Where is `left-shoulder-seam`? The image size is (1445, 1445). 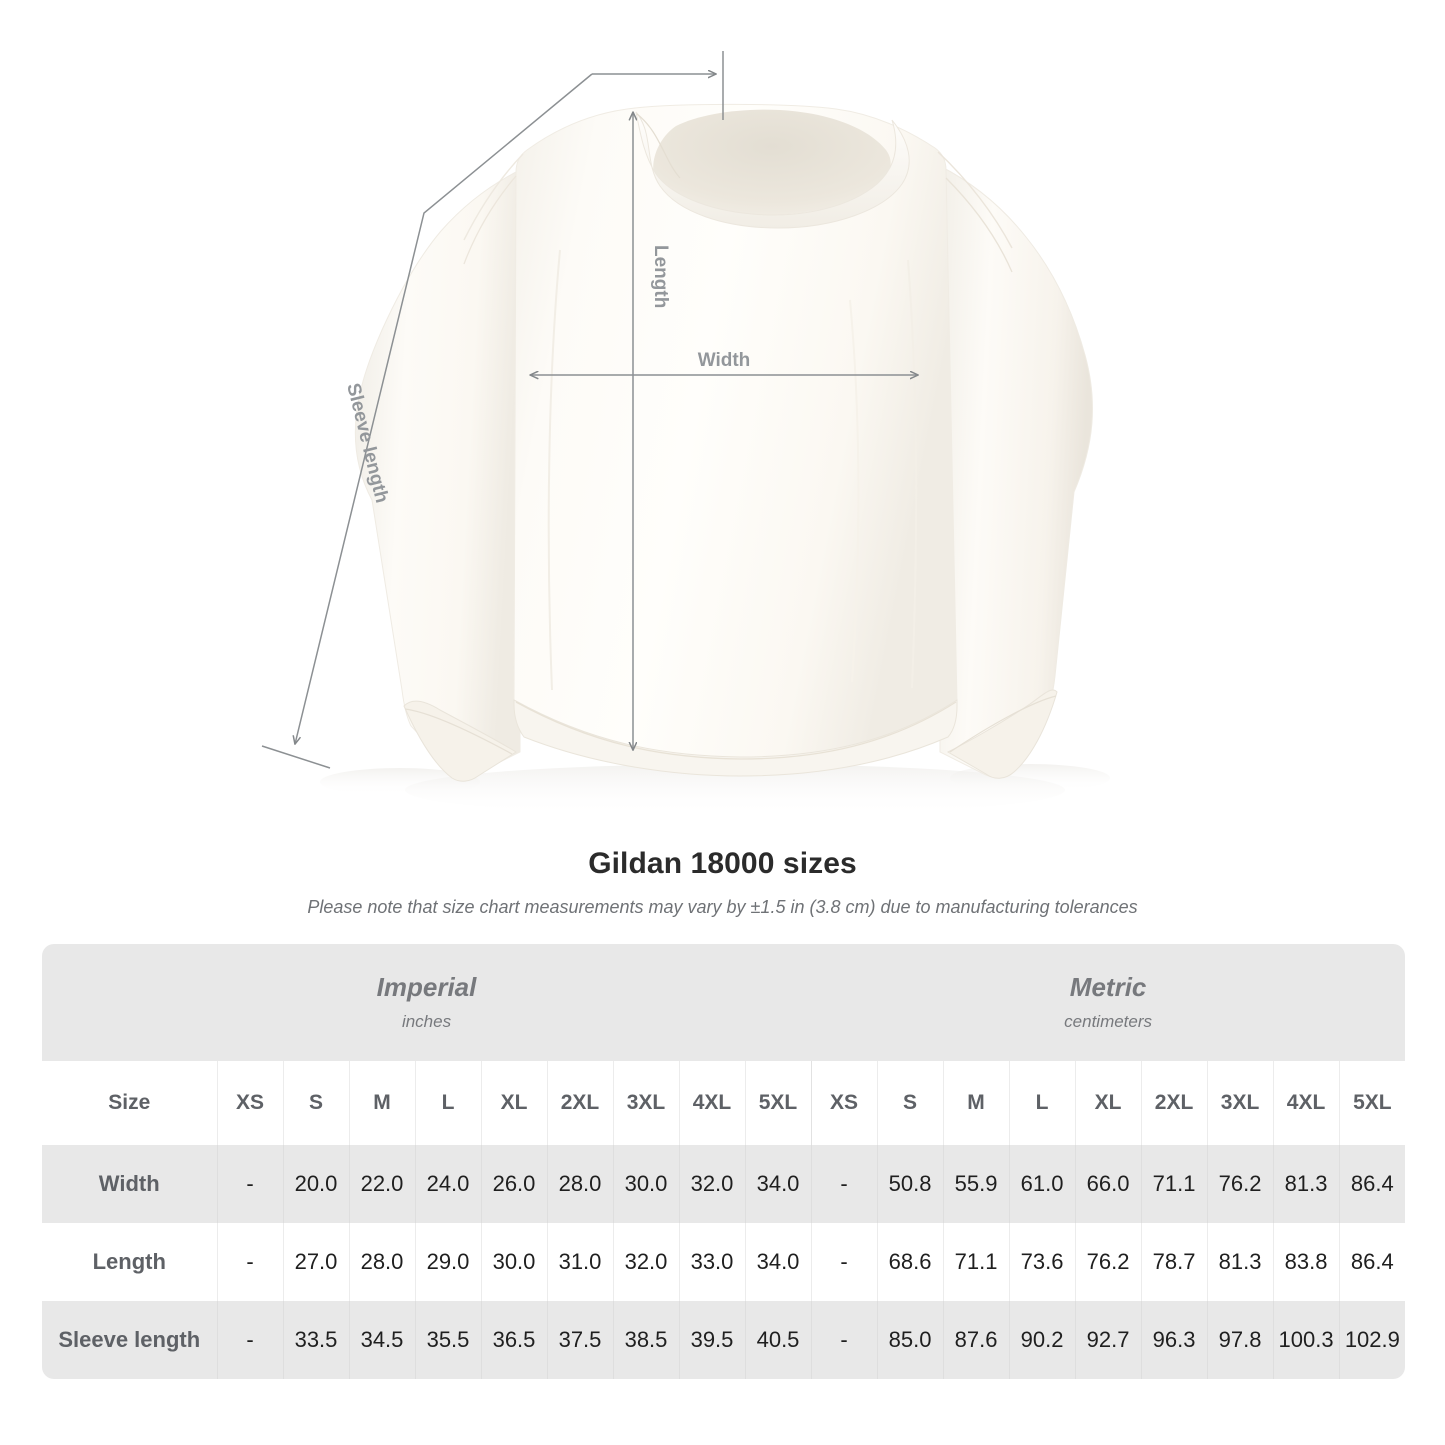 left-shoulder-seam is located at coordinates (493, 197).